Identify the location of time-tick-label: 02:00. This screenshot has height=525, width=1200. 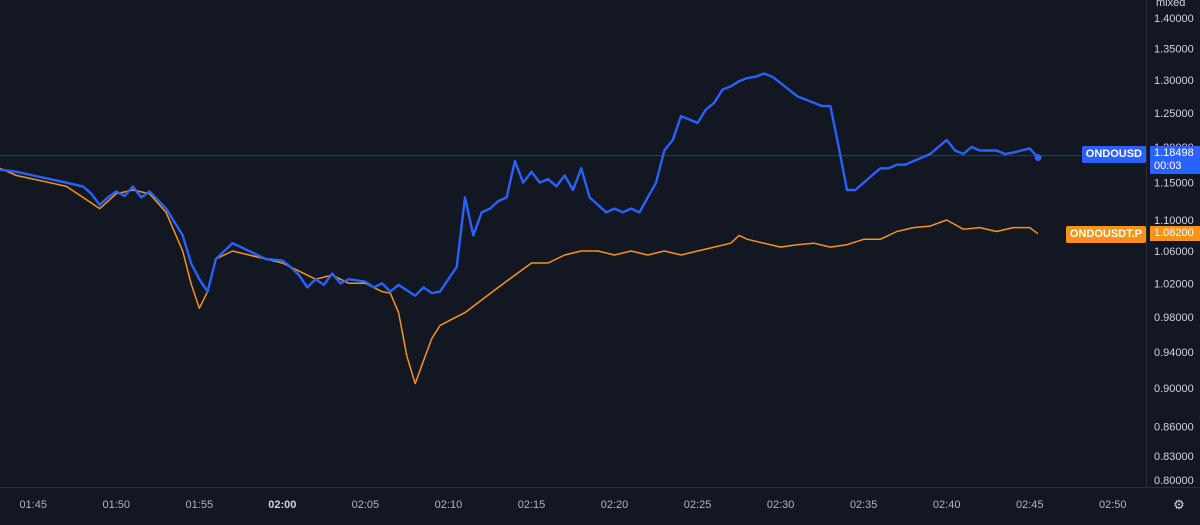
(282, 505).